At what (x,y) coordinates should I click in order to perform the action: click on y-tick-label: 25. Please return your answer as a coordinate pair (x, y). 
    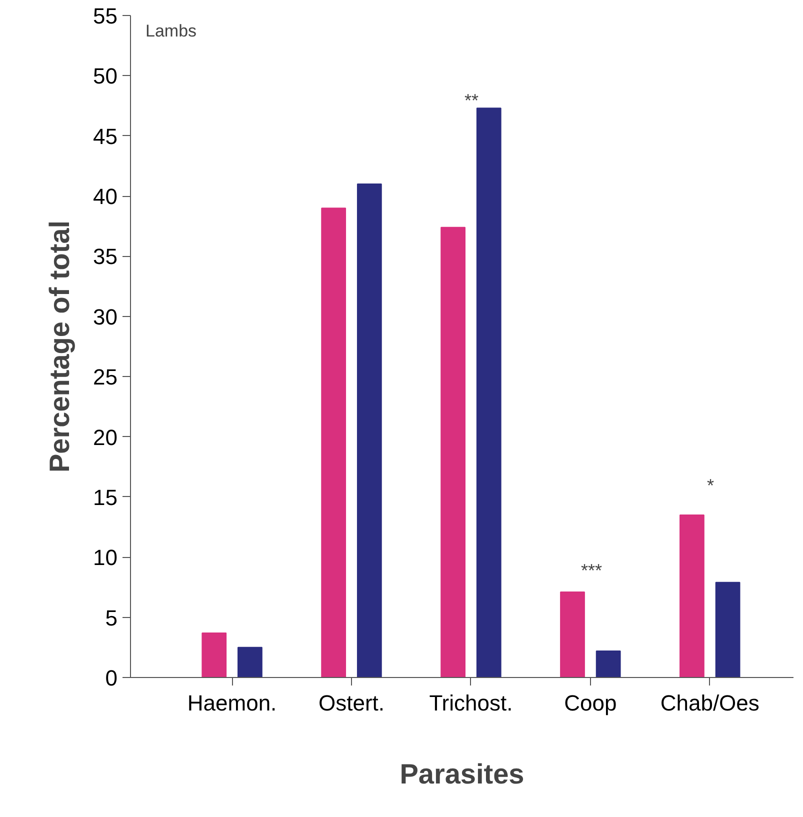
    Looking at the image, I should click on (105, 377).